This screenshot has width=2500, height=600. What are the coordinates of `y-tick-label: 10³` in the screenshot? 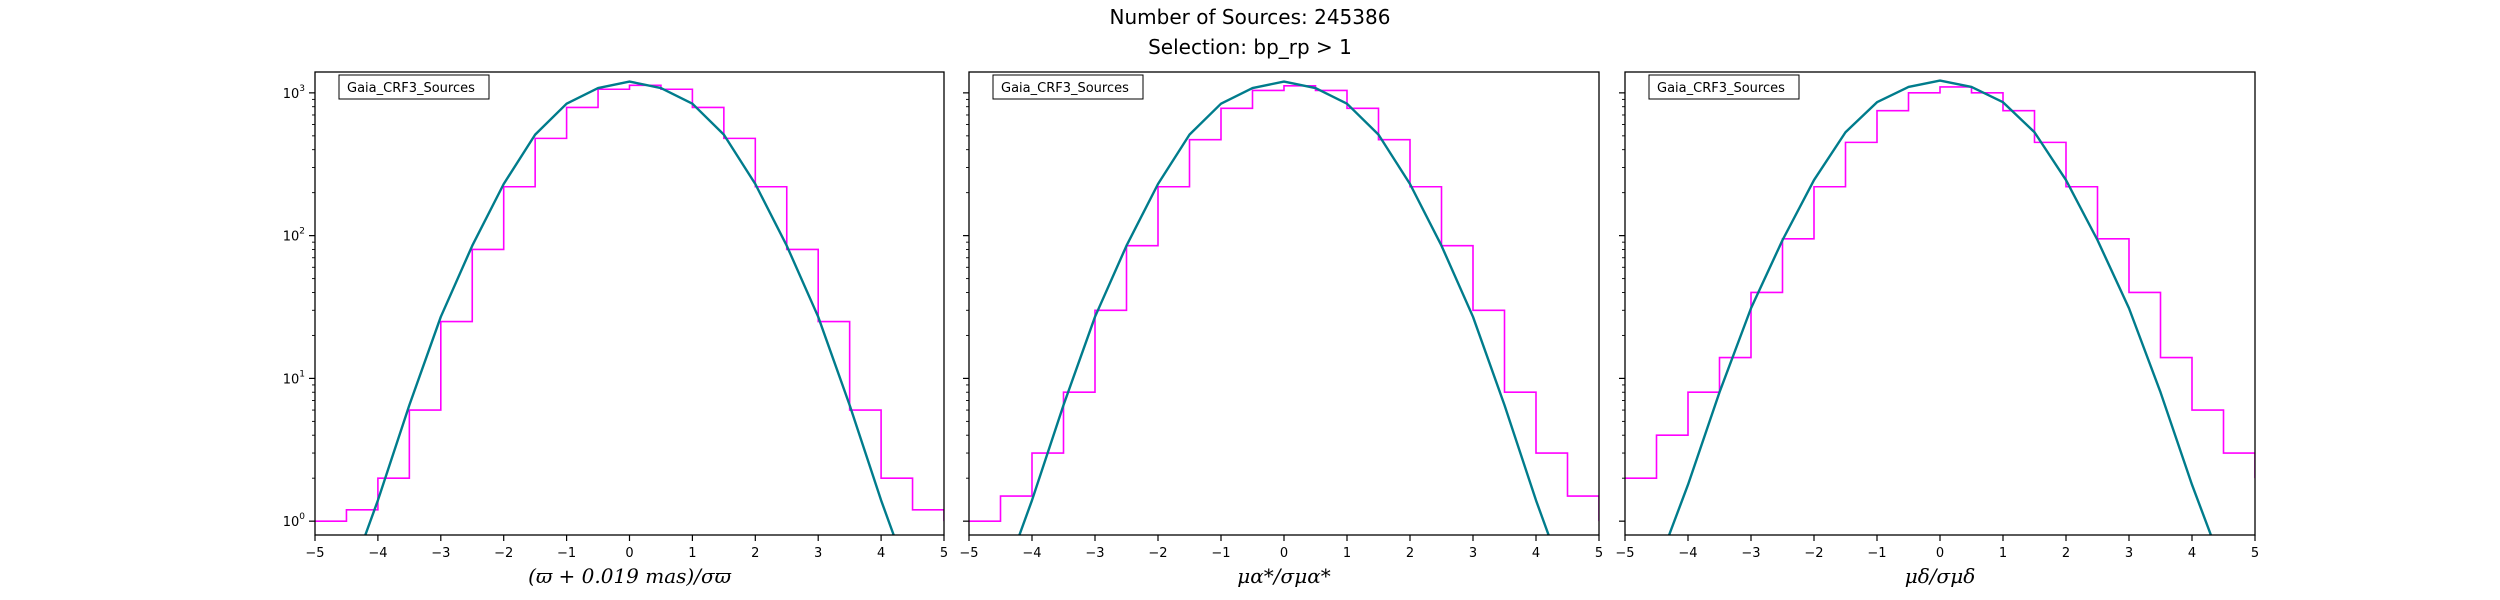 It's located at (294, 93).